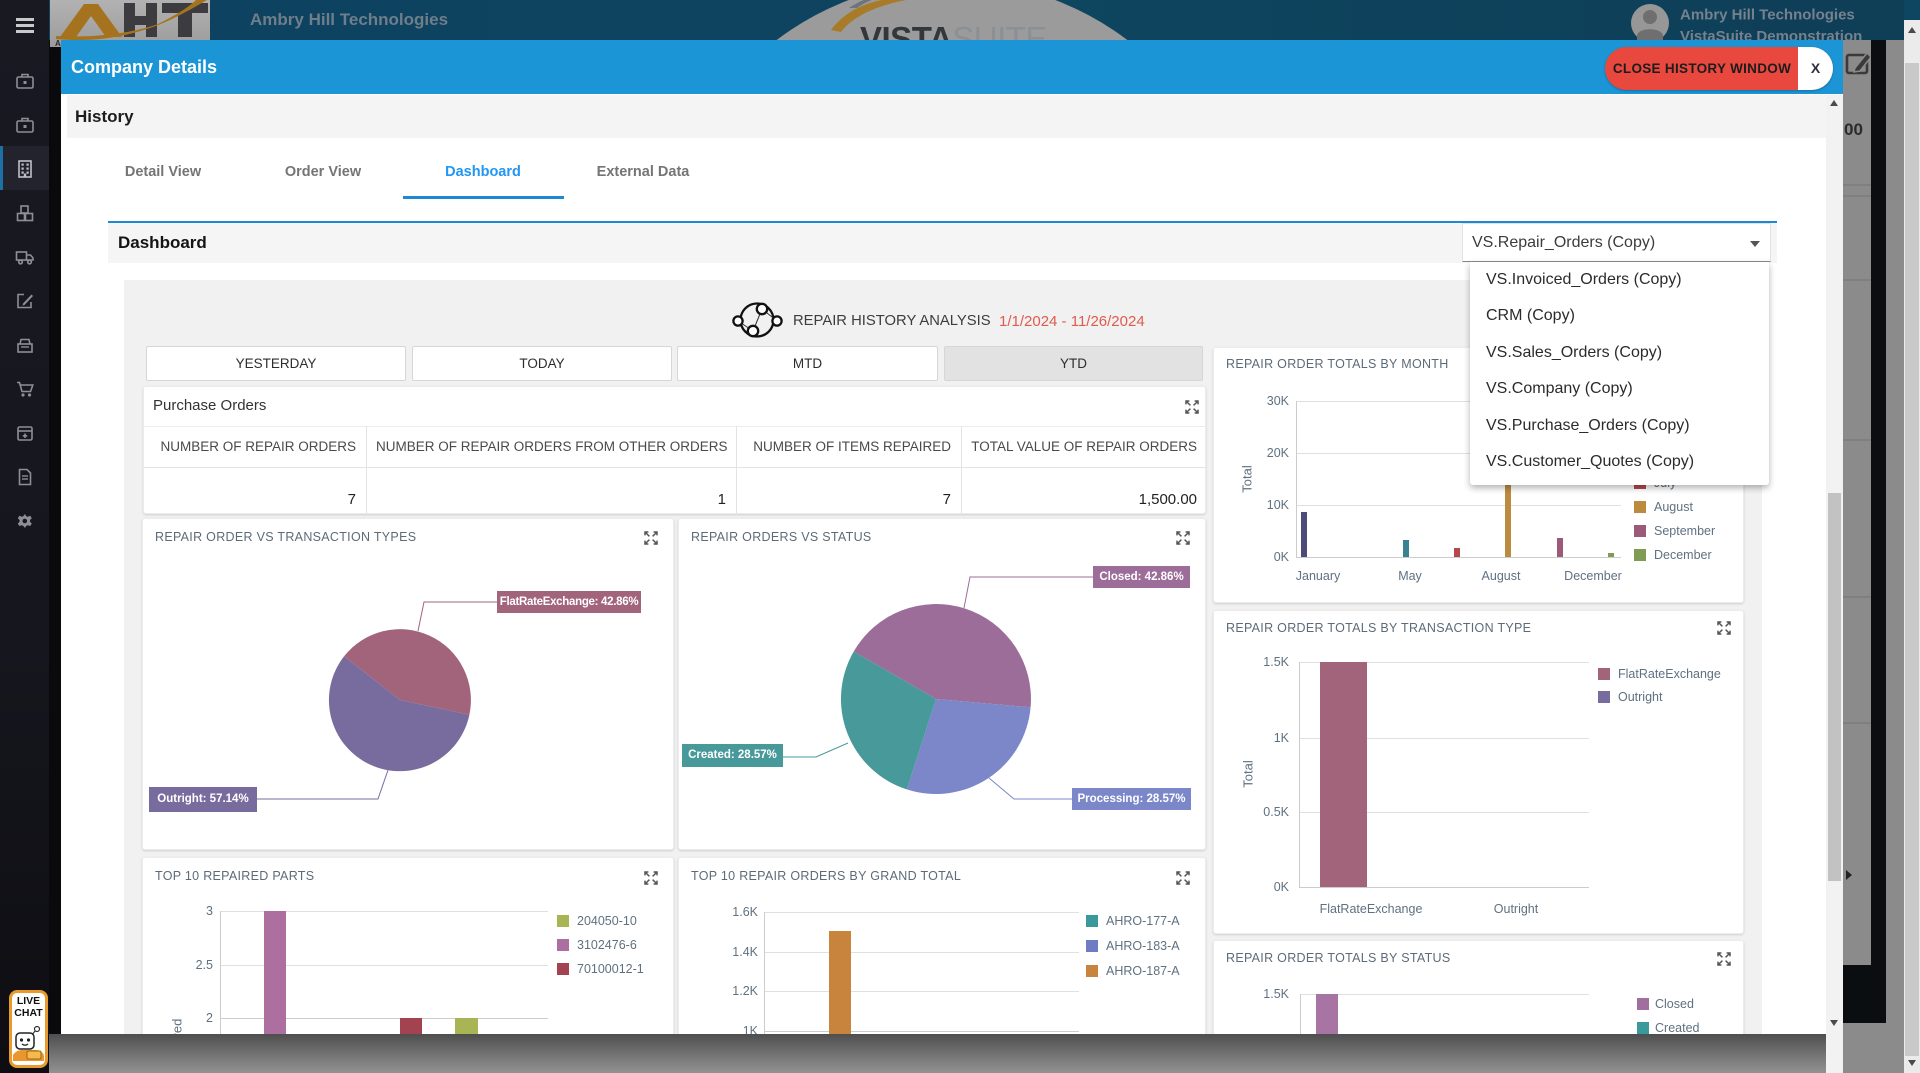  Describe the element at coordinates (1767, 15) in the screenshot. I see `svg-text: Ambry Hill Technologies` at that location.